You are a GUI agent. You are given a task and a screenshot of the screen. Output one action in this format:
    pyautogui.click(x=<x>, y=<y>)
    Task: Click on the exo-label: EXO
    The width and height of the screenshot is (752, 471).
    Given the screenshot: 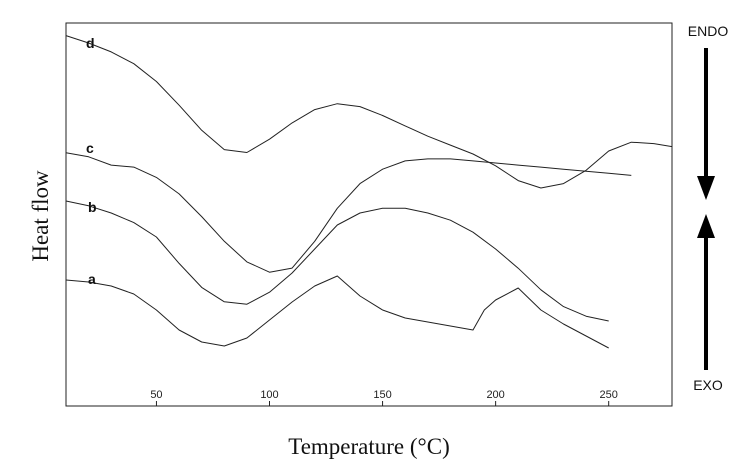 What is the action you would take?
    pyautogui.click(x=708, y=385)
    